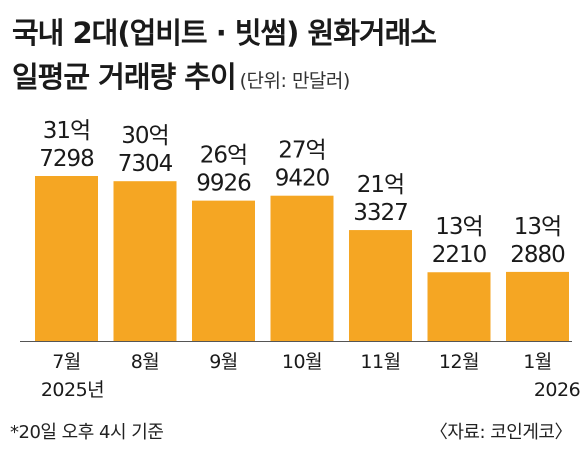 This screenshot has width=580, height=454. I want to click on category-label-2: 8월, so click(145, 362).